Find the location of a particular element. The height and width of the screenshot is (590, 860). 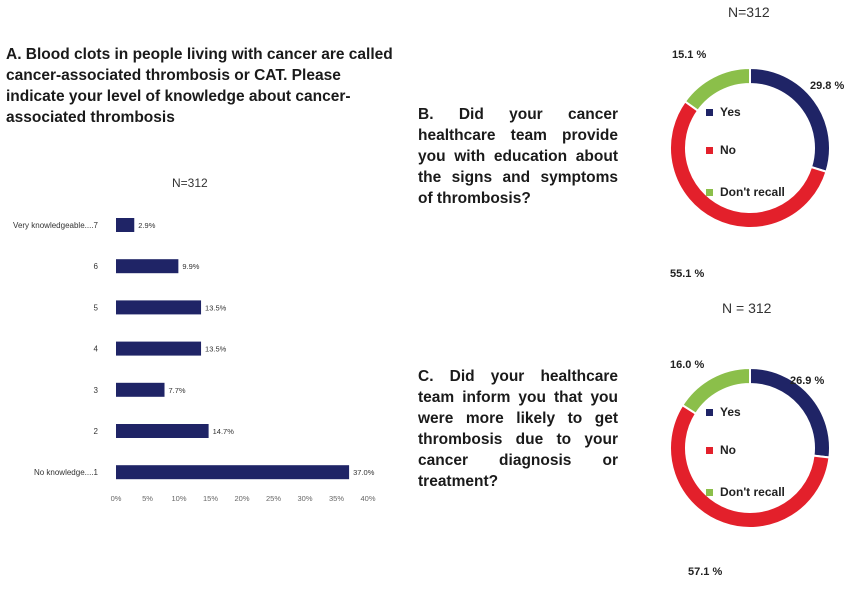

chart-a-subtitle: N=312 is located at coordinates (190, 183).